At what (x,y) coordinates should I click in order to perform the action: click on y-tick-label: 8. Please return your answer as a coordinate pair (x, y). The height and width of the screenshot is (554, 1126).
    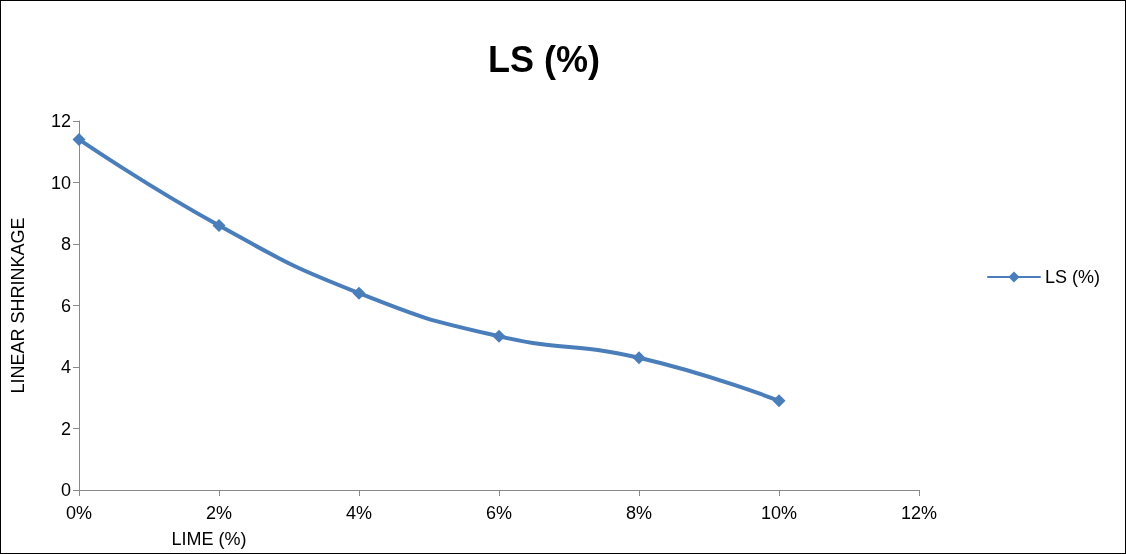
    Looking at the image, I should click on (65, 244).